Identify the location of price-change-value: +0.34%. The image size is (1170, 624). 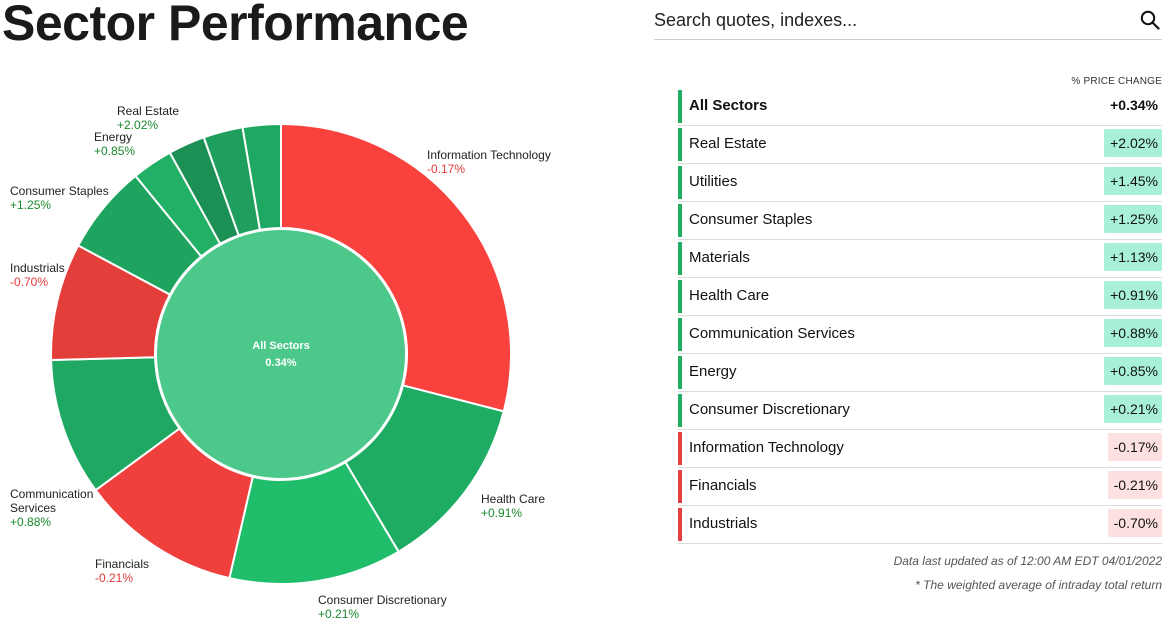
(1134, 105).